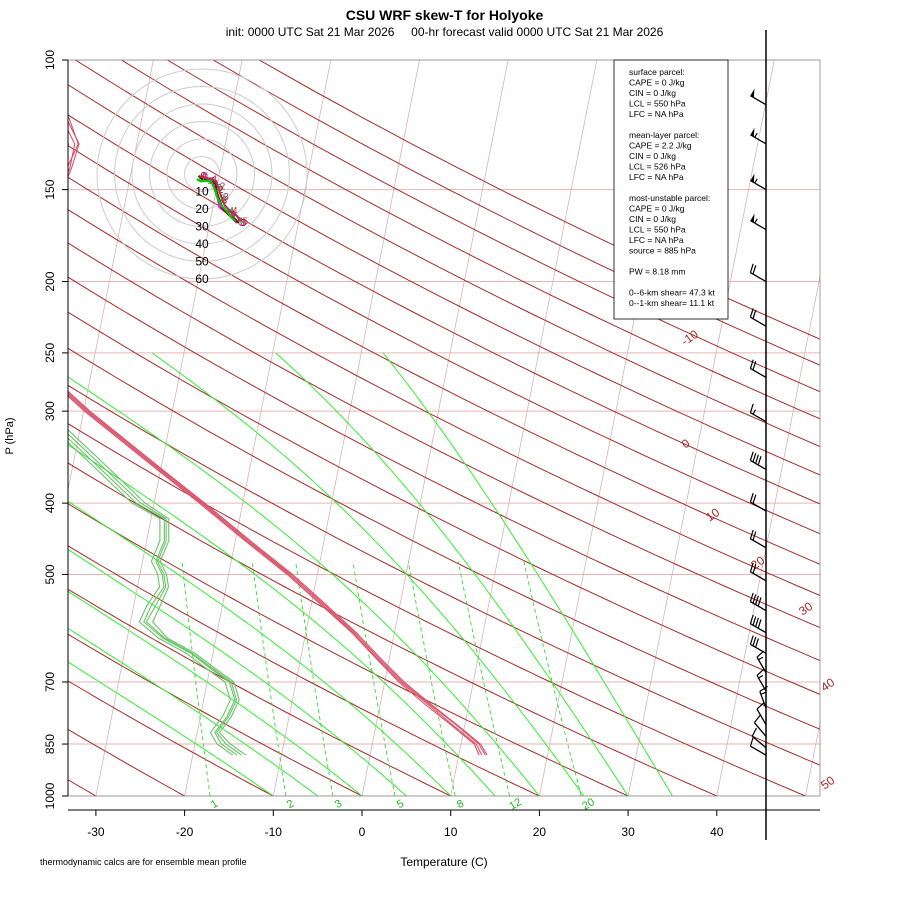 This screenshot has width=900, height=900. I want to click on isotherm-label: 50, so click(827, 782).